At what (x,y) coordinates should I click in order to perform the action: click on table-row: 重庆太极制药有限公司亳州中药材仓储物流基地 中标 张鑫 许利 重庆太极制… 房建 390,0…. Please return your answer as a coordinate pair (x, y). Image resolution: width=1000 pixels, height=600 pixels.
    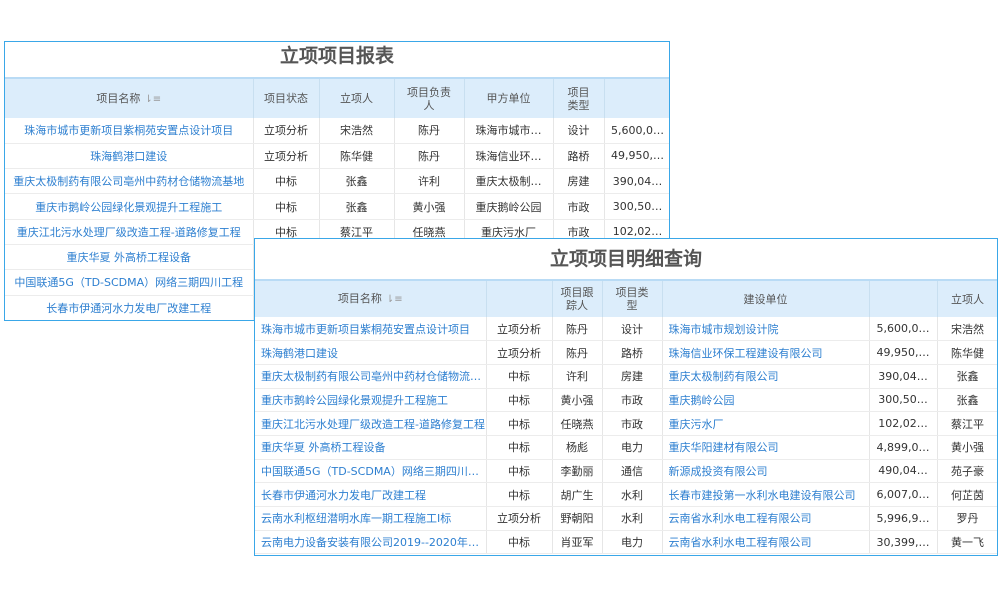
    Looking at the image, I should click on (337, 181).